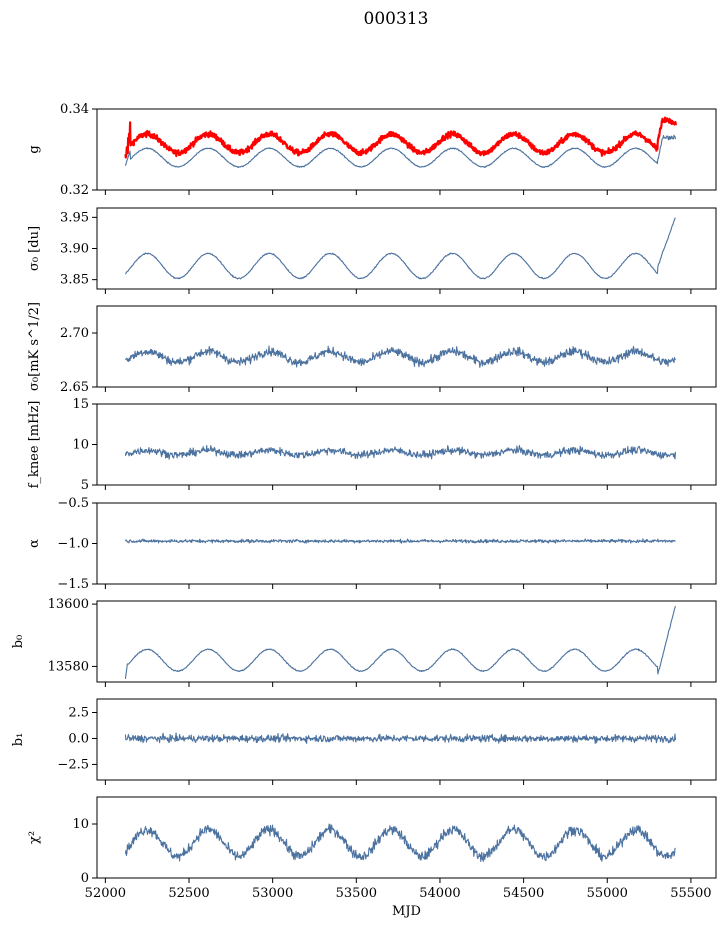 This screenshot has height=936, width=725. What do you see at coordinates (272, 893) in the screenshot?
I see `x-tick-label: 53000` at bounding box center [272, 893].